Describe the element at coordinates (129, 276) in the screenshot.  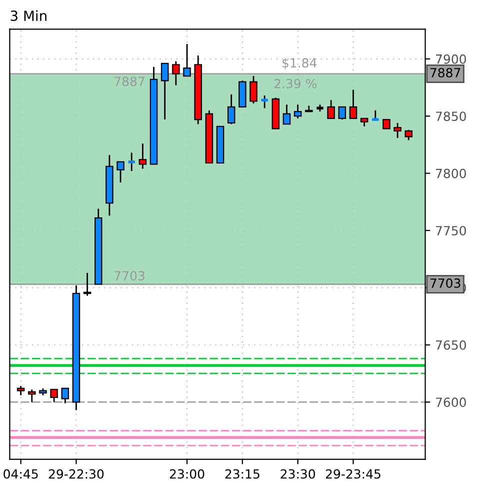
I see `annotation: 7703` at that location.